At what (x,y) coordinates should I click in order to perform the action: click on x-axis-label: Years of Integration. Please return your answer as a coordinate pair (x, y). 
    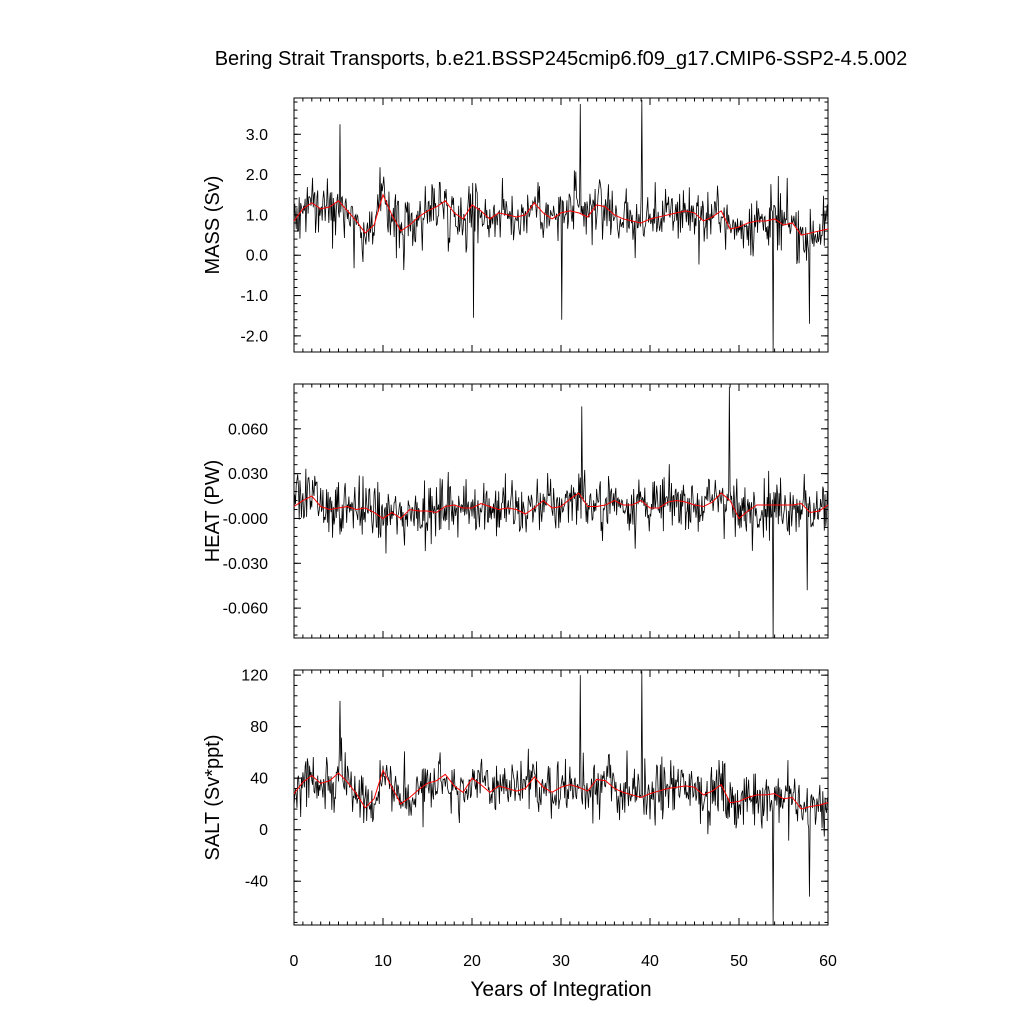
    Looking at the image, I should click on (560, 989).